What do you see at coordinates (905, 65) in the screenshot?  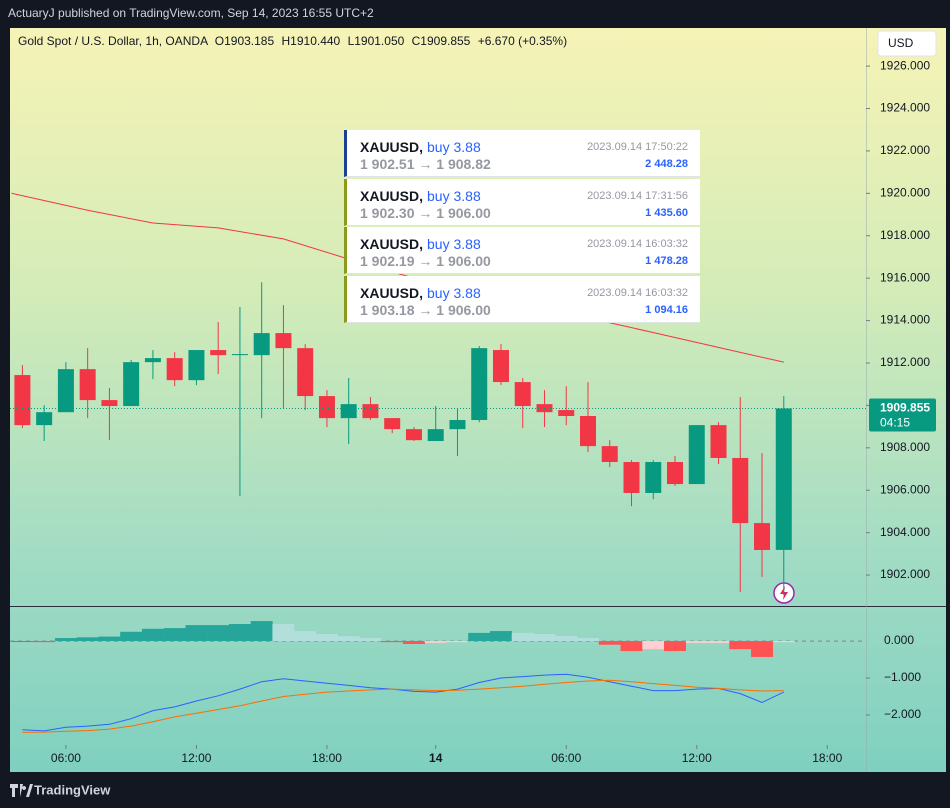 I see `y-tick-label: 1926.000` at bounding box center [905, 65].